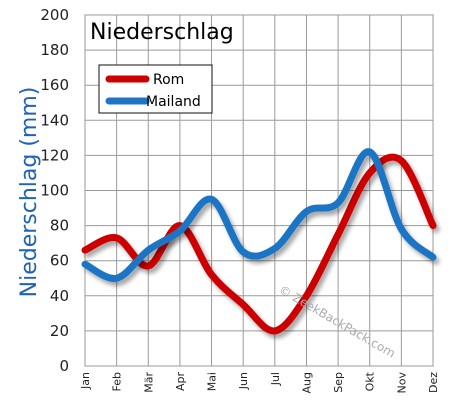 The width and height of the screenshot is (452, 418). I want to click on y-tick-label: 40, so click(59, 296).